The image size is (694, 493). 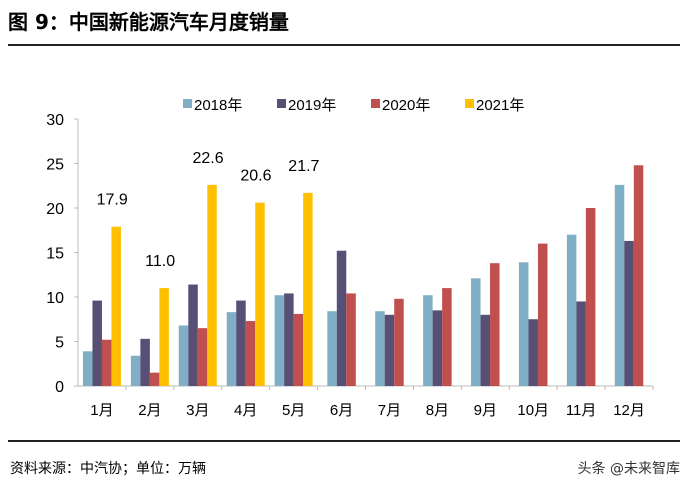 I want to click on bar-2020年-8月, so click(x=447, y=337).